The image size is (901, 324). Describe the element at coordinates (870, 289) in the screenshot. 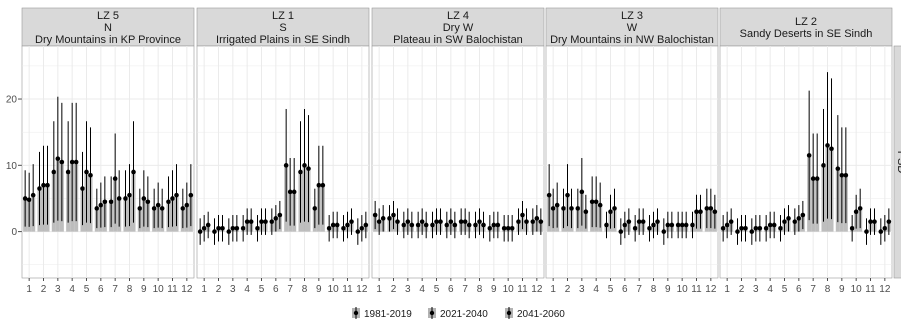

I see `x-tick-label: 11` at that location.